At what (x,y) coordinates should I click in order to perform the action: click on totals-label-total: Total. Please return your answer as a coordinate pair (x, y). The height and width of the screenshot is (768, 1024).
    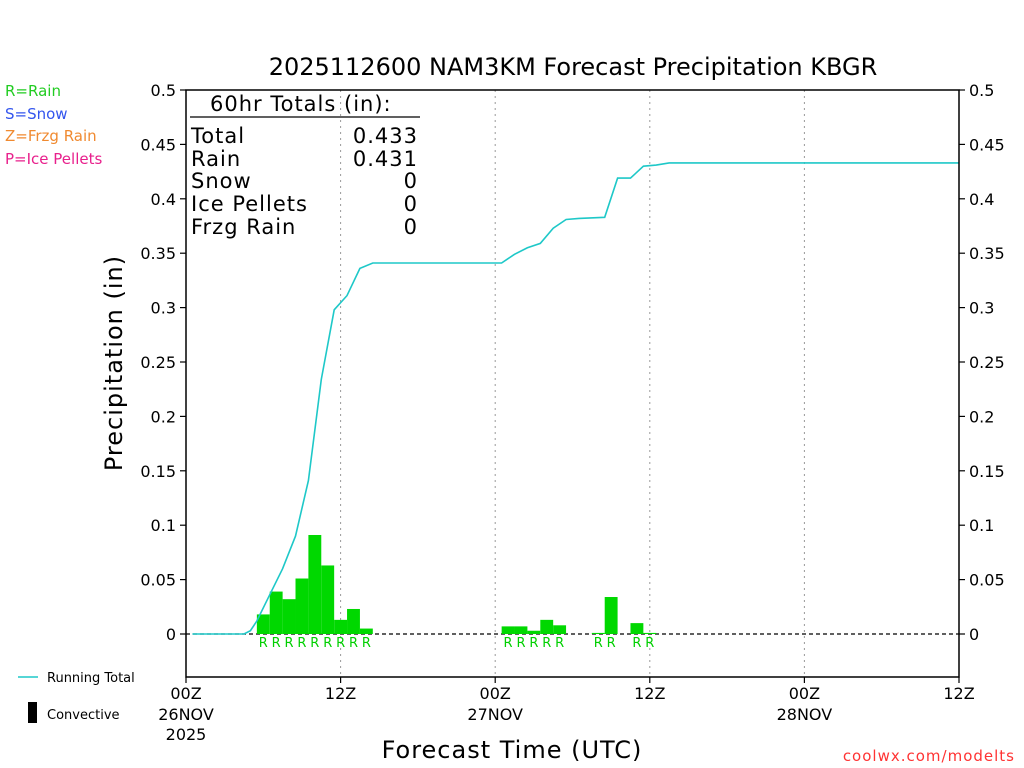
    Looking at the image, I should click on (217, 136).